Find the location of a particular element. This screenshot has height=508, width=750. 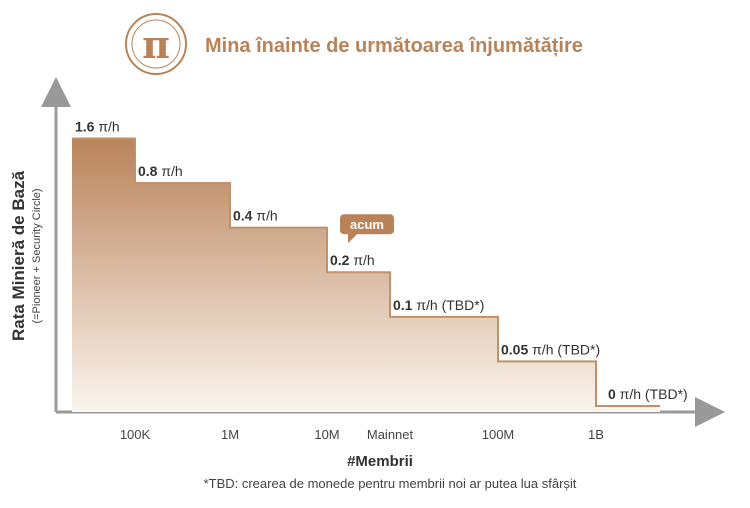

callout-label: acum is located at coordinates (367, 224).